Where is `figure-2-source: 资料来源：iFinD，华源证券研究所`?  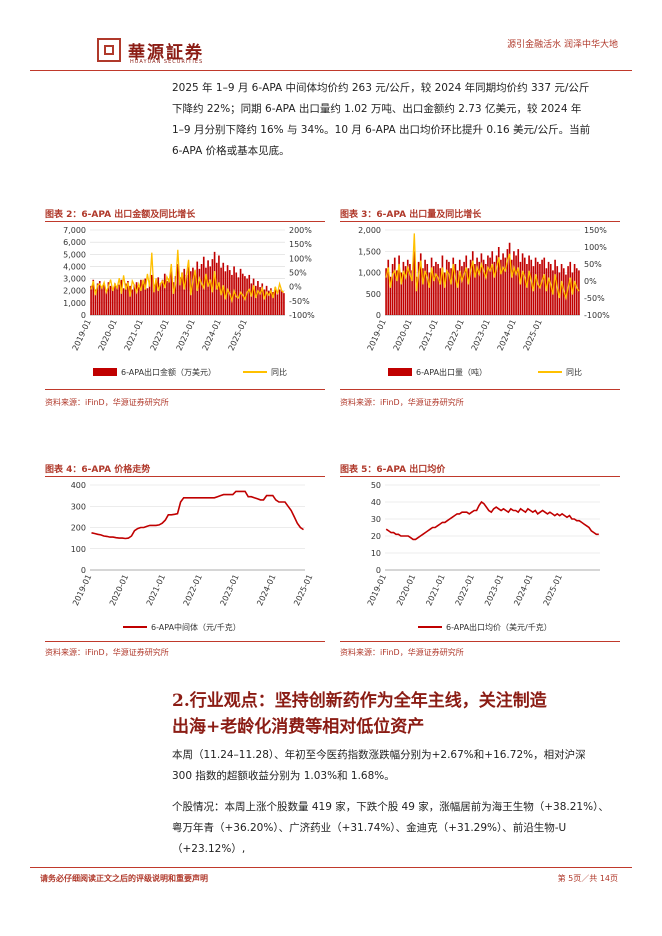 figure-2-source: 资料来源：iFinD，华源证券研究所 is located at coordinates (107, 402).